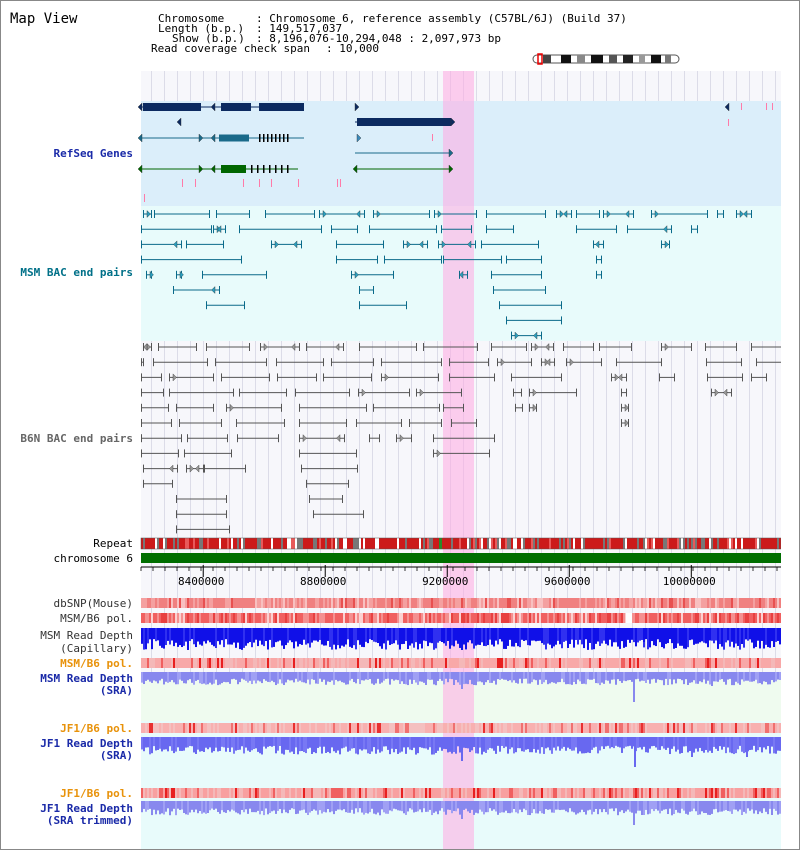  I want to click on label-msm-b6-pol-2: MSM/B6 pol., so click(96, 663).